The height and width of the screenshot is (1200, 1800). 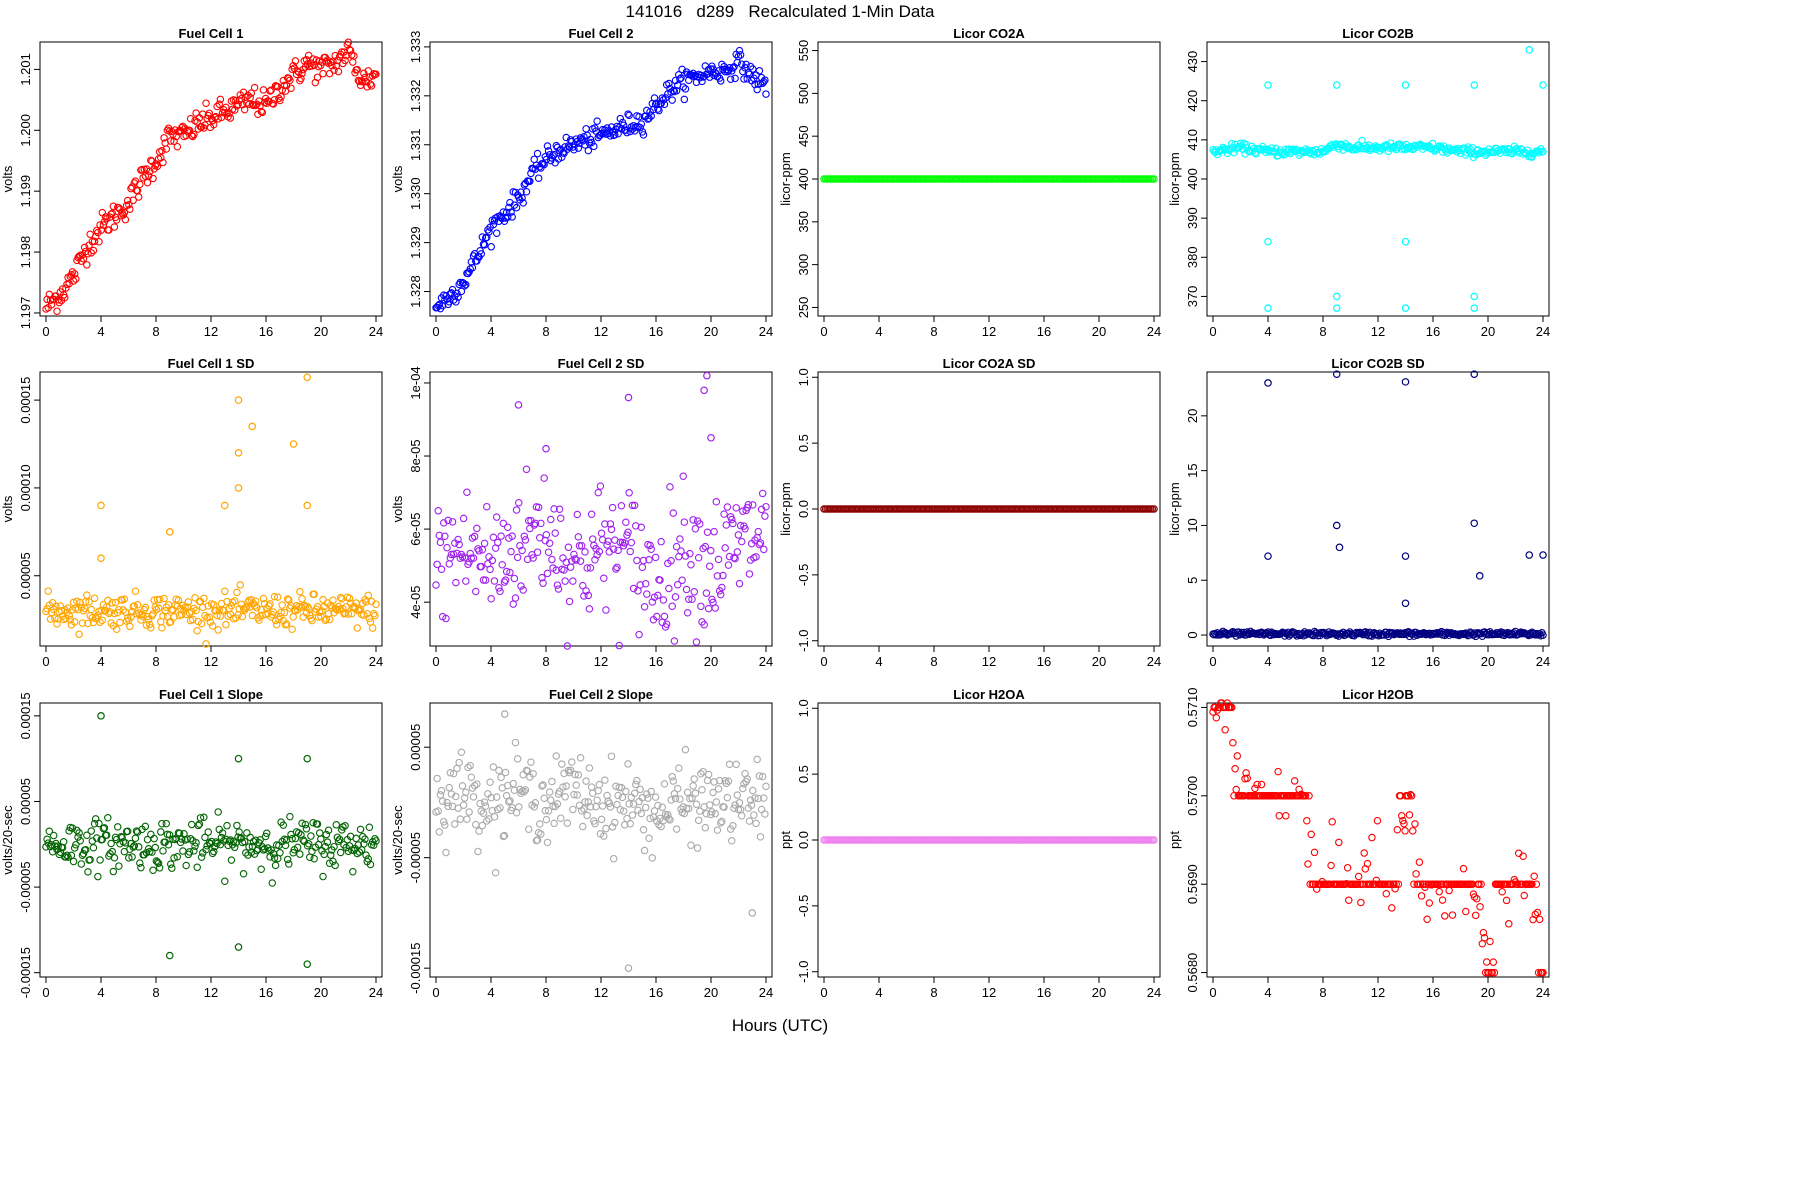 What do you see at coordinates (321, 331) in the screenshot?
I see `x-tick-label: 20` at bounding box center [321, 331].